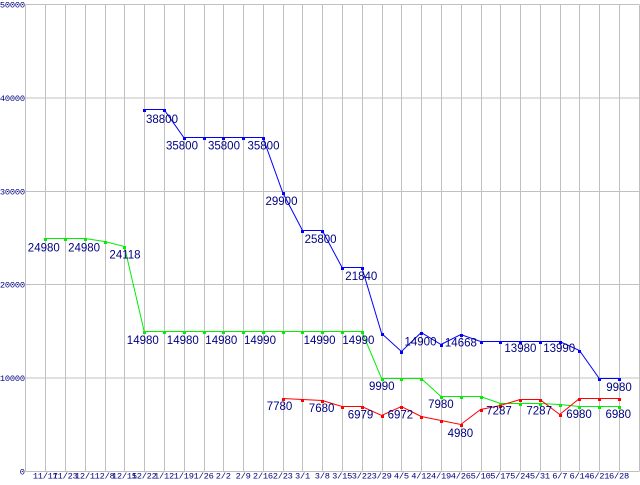 Image resolution: width=640 pixels, height=485 pixels. Describe the element at coordinates (243, 475) in the screenshot. I see `svg-text: 2/9` at that location.